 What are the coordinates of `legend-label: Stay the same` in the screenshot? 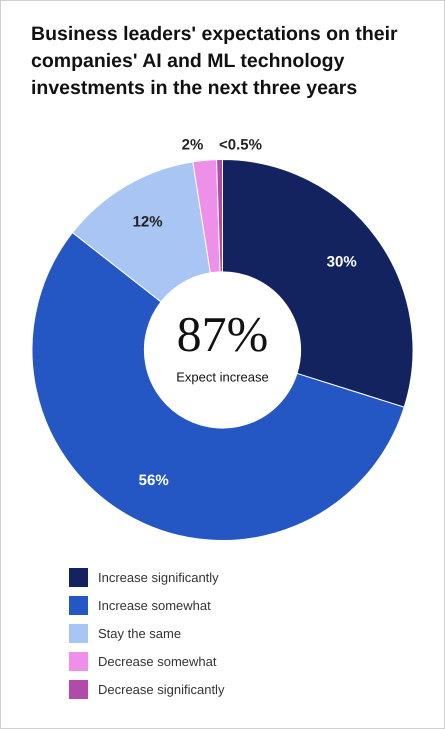 It's located at (140, 633).